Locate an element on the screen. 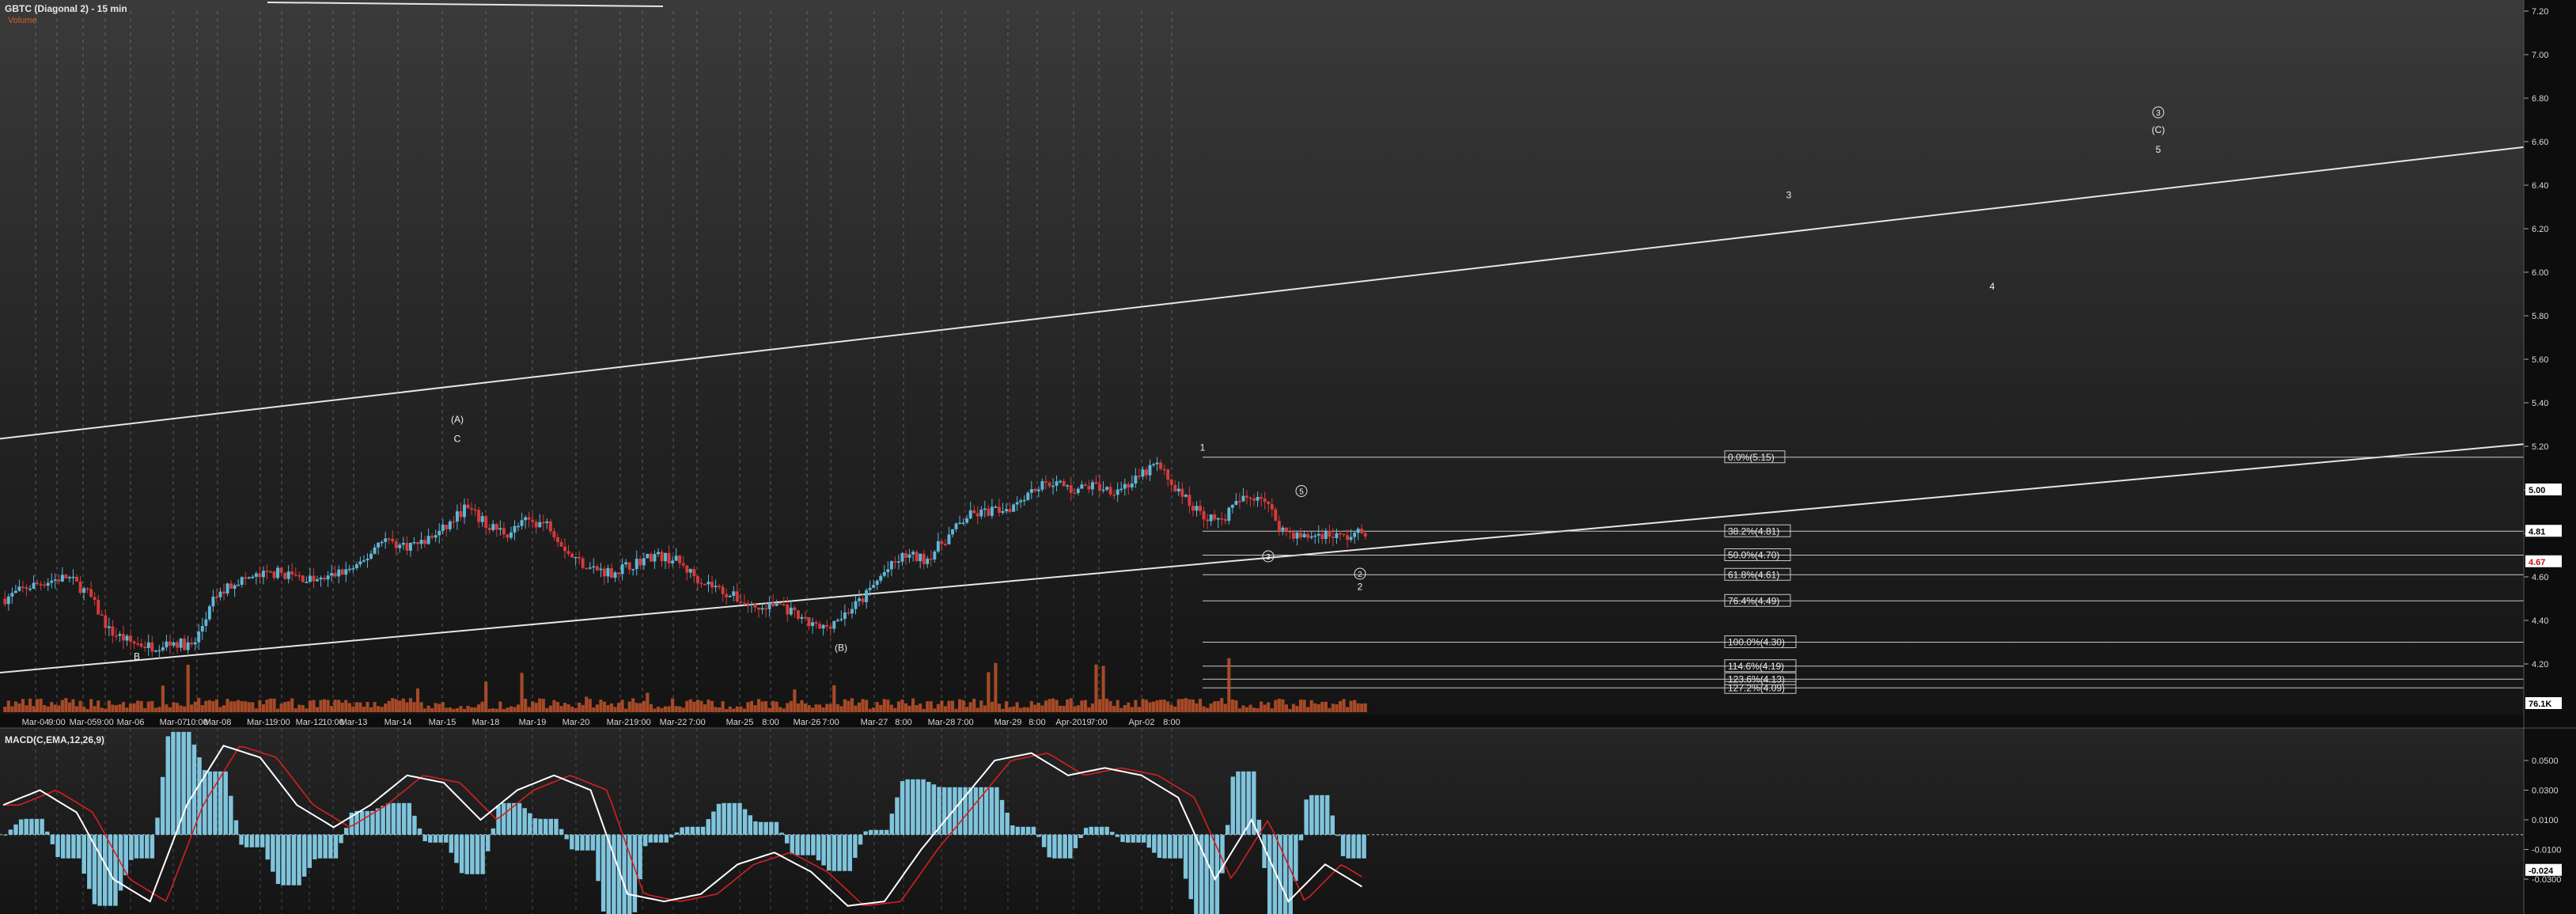 The width and height of the screenshot is (2576, 914). macd-tick-label: 0.0100 is located at coordinates (2545, 821).